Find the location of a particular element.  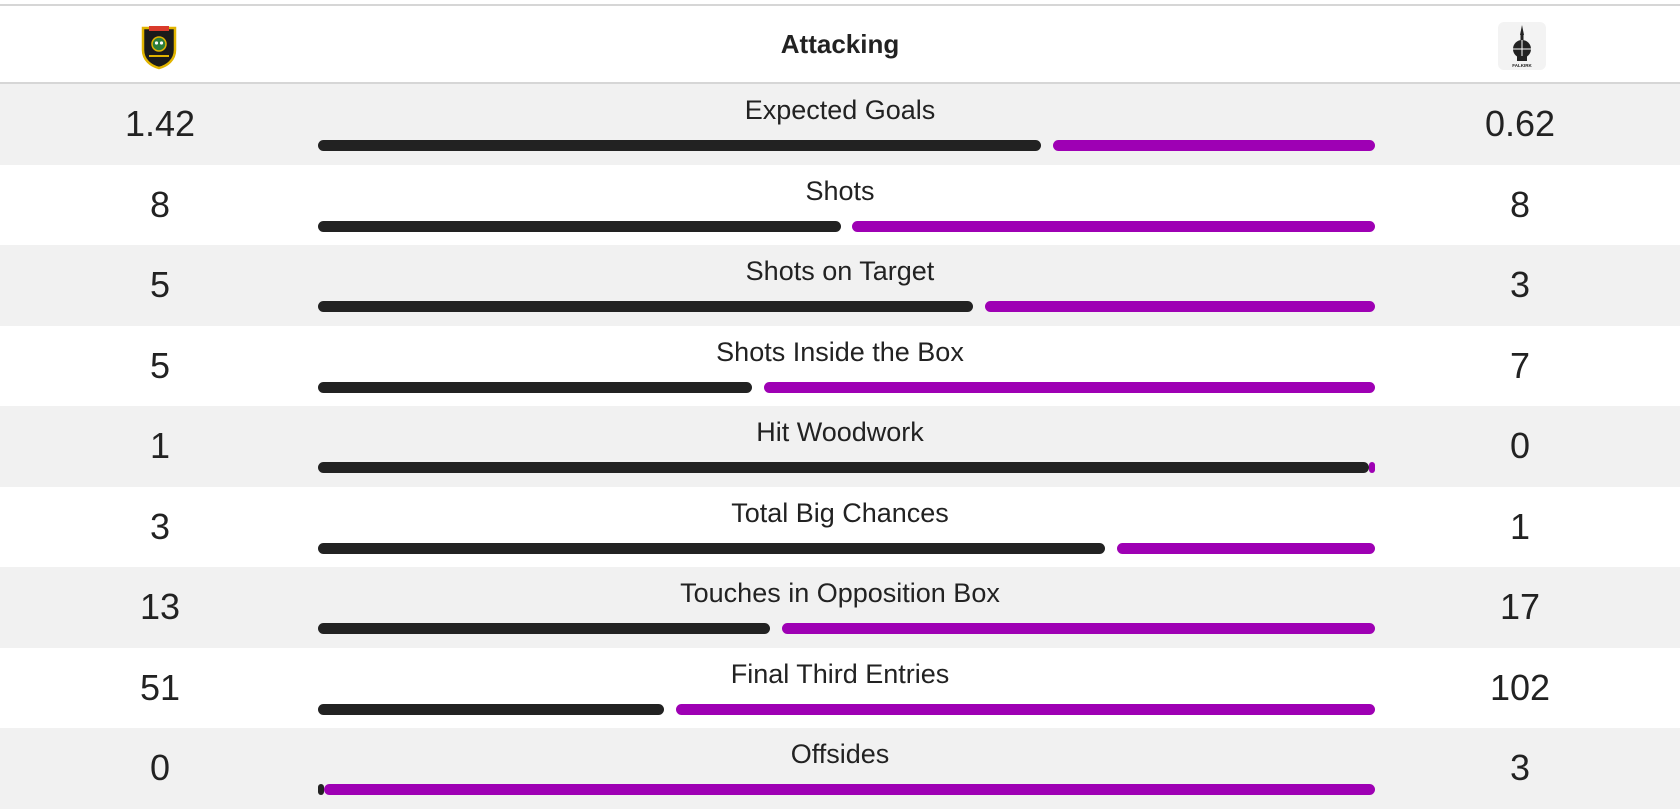

home-stat-value: 1.42 is located at coordinates (160, 123).